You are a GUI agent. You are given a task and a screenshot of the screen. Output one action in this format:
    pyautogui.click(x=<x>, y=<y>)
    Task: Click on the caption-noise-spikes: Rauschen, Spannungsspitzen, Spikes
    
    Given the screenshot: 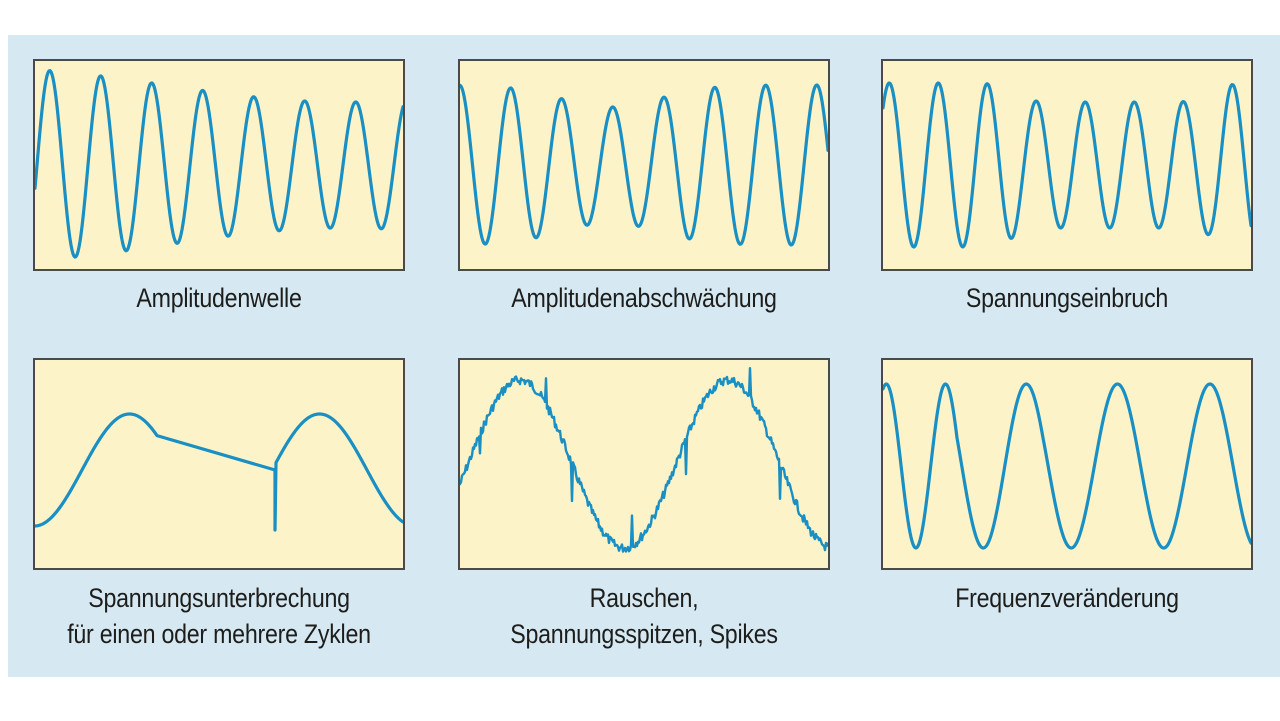 What is the action you would take?
    pyautogui.click(x=644, y=616)
    